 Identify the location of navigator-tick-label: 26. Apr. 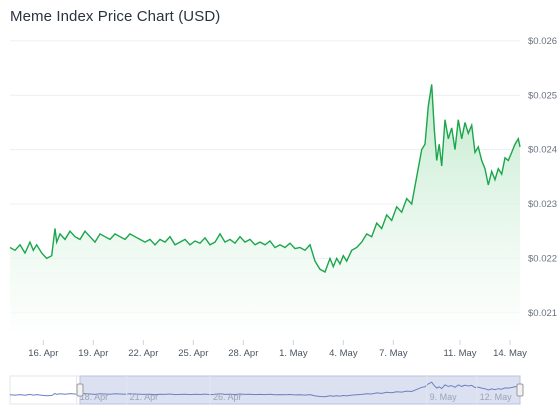
(227, 397).